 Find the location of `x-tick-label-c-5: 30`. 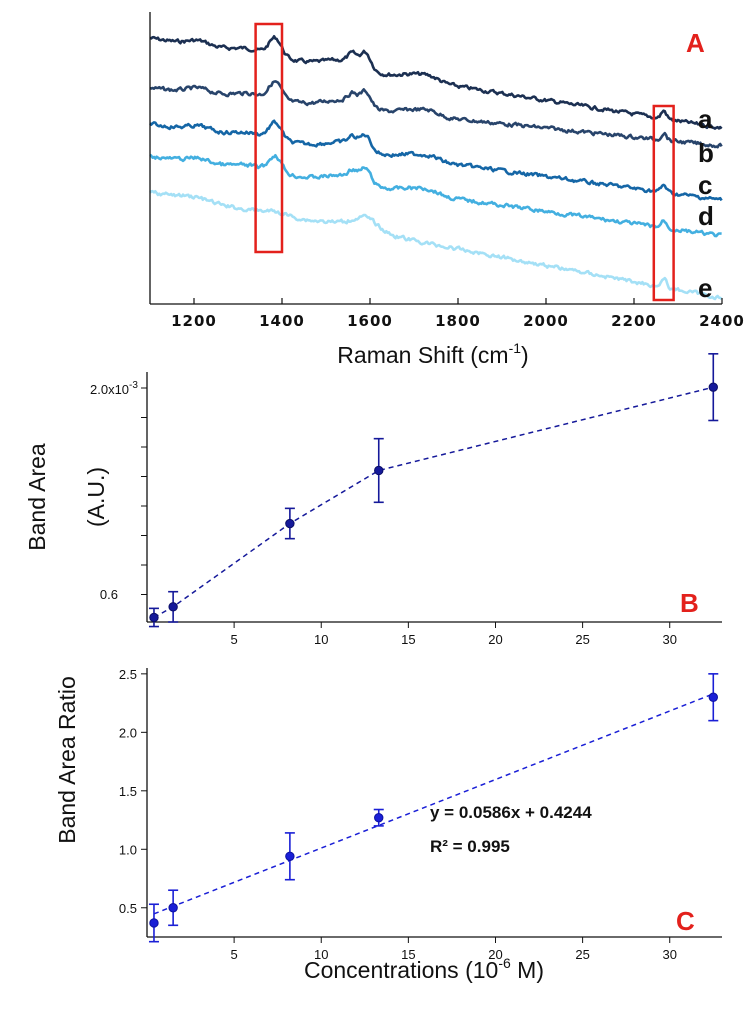

x-tick-label-c-5: 30 is located at coordinates (669, 954).